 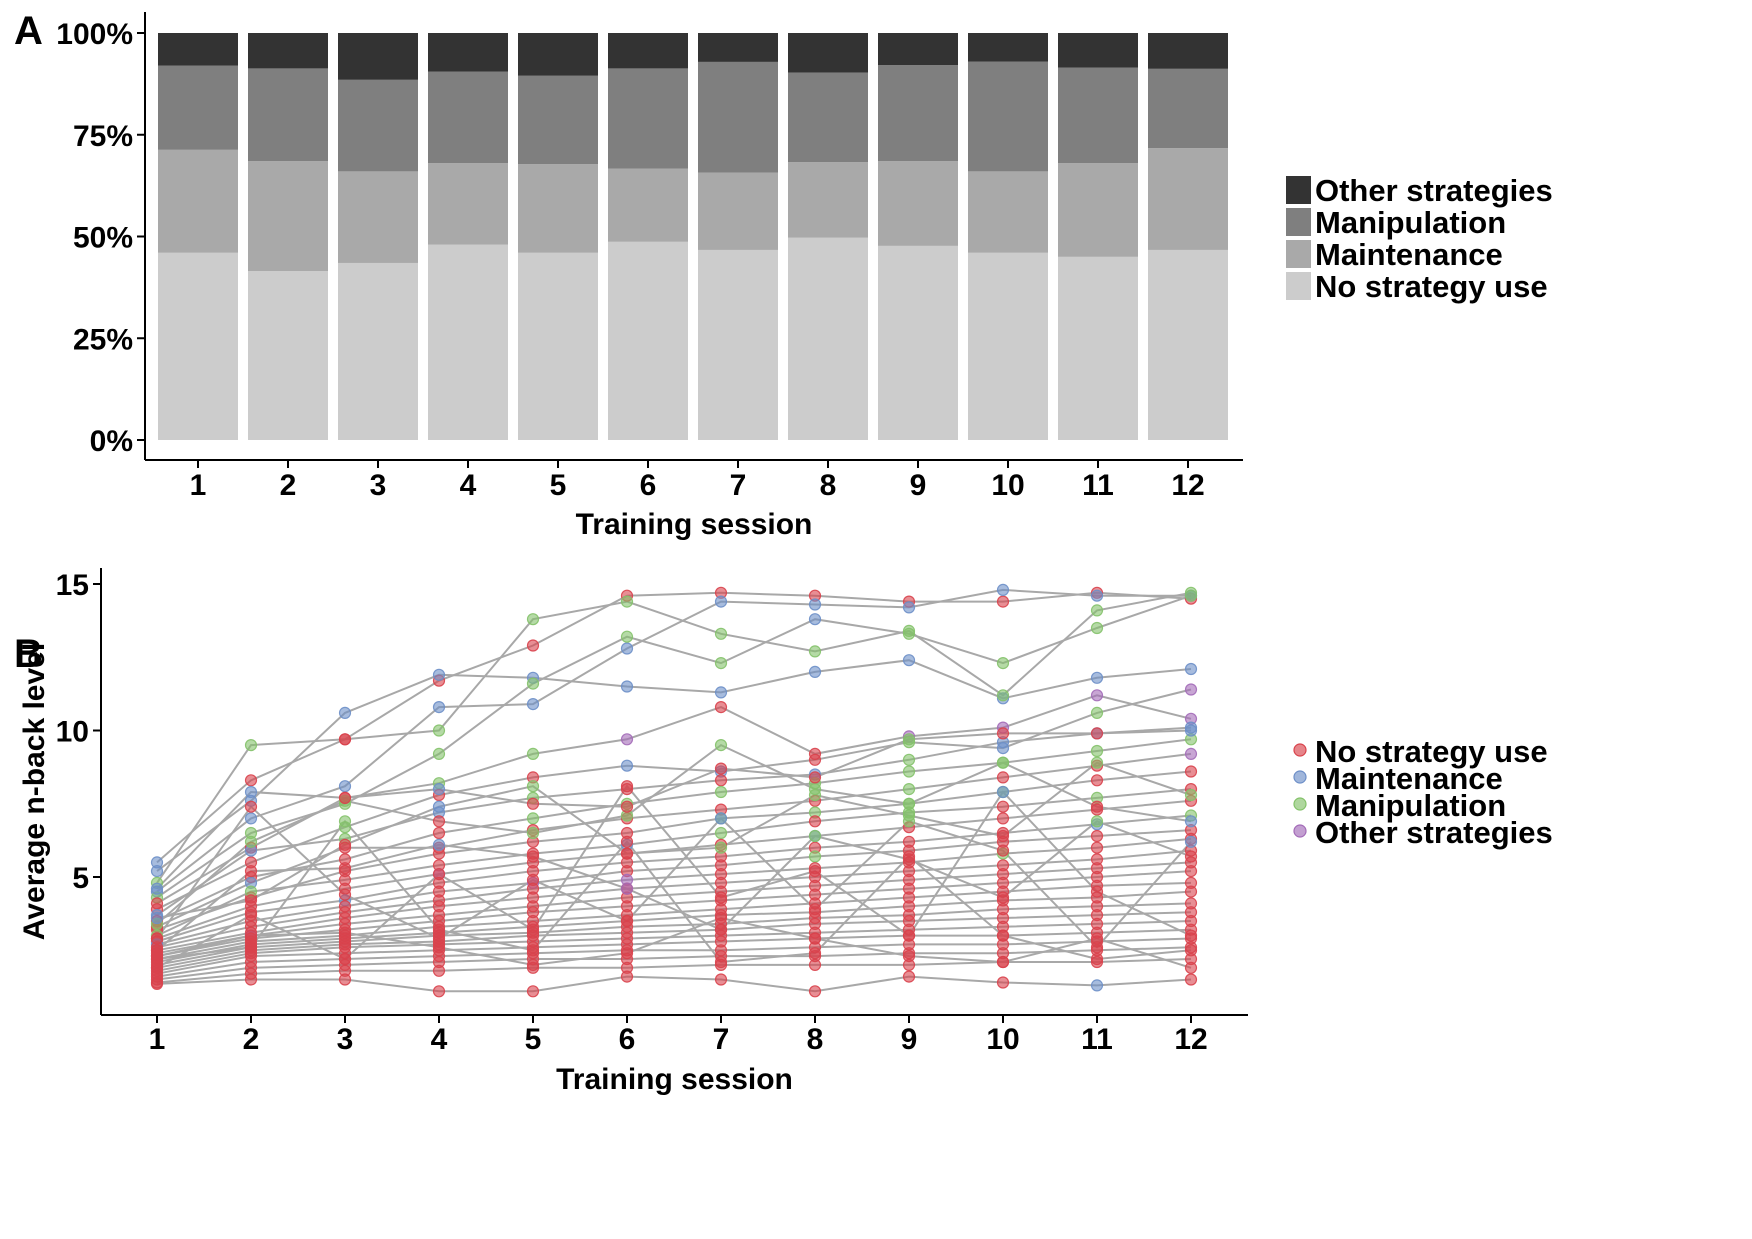 I want to click on y-tick-label: 5, so click(x=80, y=878).